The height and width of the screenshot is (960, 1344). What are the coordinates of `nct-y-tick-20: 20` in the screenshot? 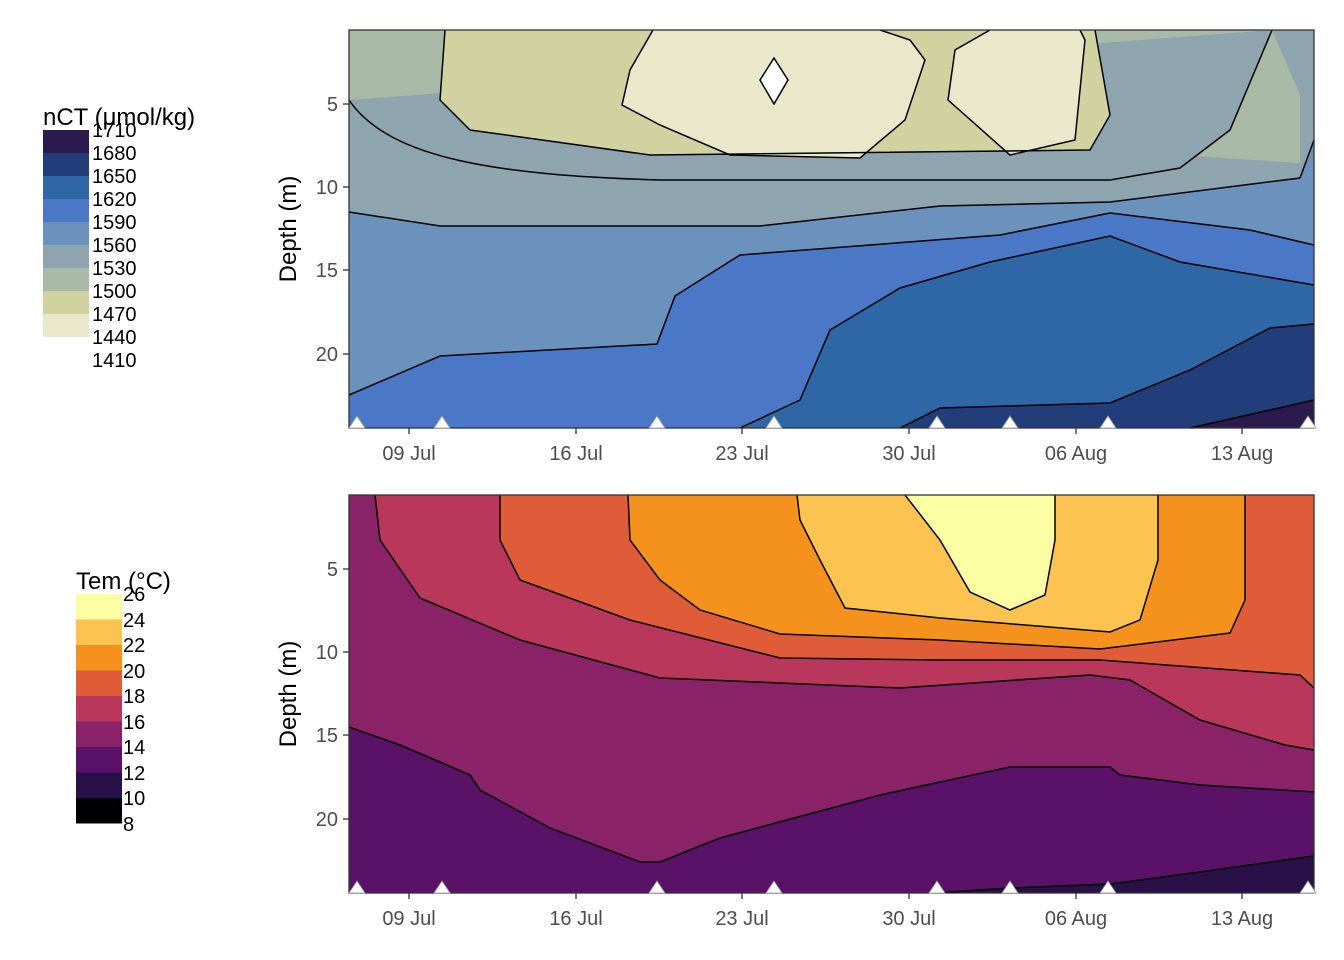 It's located at (327, 355).